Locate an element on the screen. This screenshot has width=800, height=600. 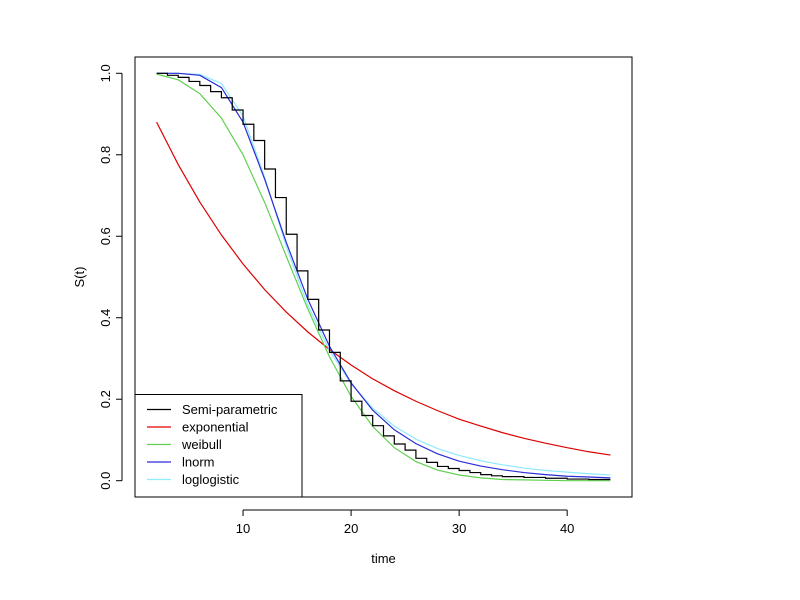
y-tick-label: 0.8 is located at coordinates (105, 155).